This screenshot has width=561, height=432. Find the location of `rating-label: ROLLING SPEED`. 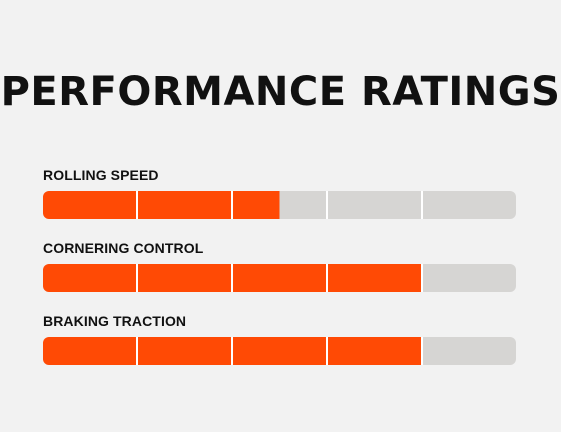

rating-label: ROLLING SPEED is located at coordinates (101, 175).